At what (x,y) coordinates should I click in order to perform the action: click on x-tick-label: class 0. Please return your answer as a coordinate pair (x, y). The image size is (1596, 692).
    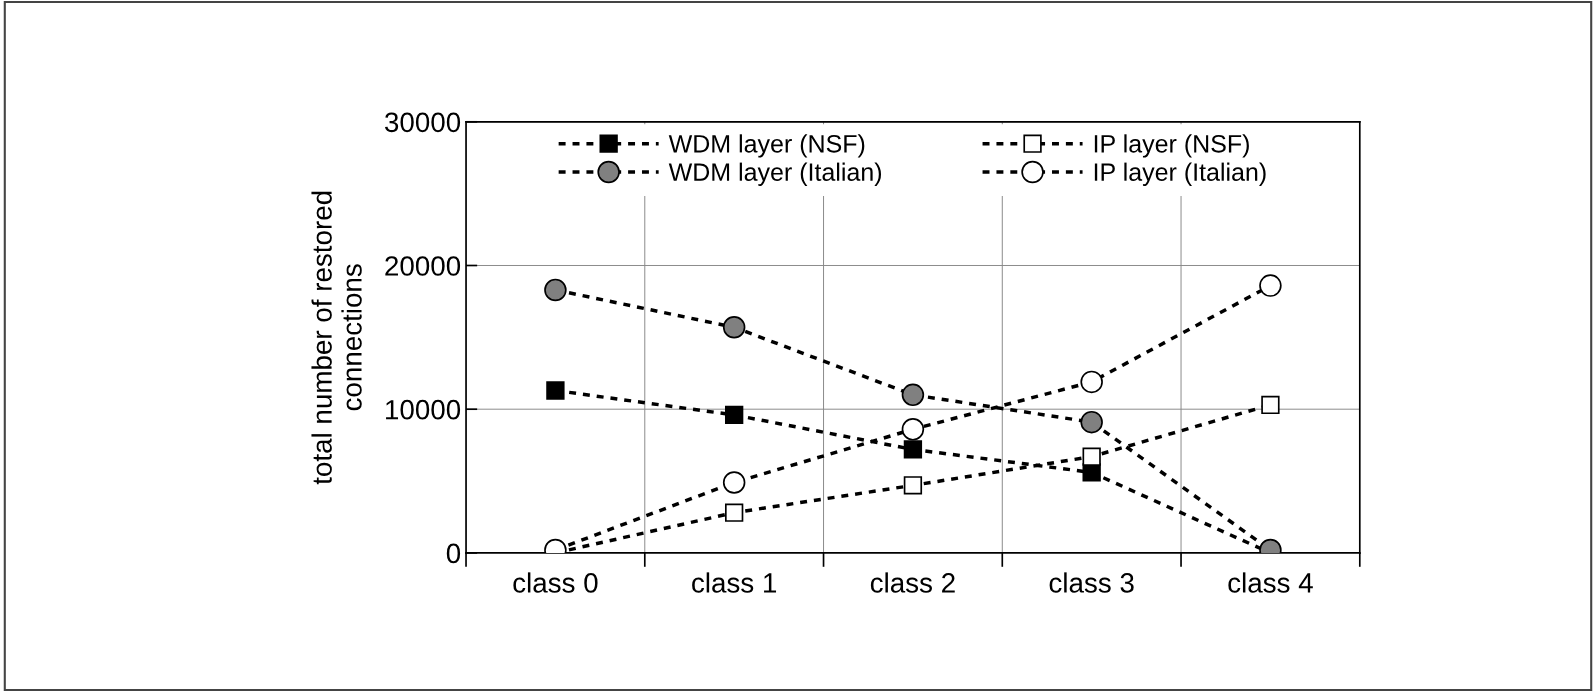
    Looking at the image, I should click on (555, 582).